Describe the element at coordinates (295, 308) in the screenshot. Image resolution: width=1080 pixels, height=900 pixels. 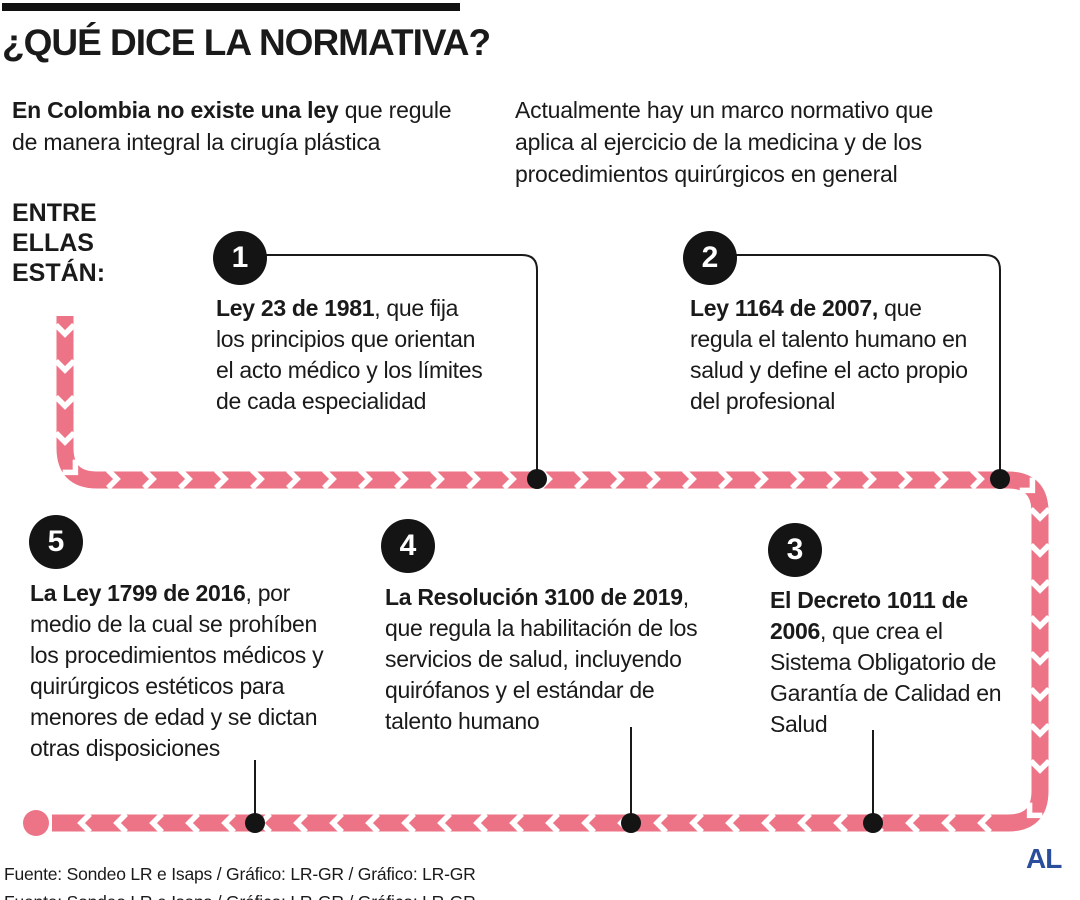
I see `item-1-lead: Ley 23 de 1981` at that location.